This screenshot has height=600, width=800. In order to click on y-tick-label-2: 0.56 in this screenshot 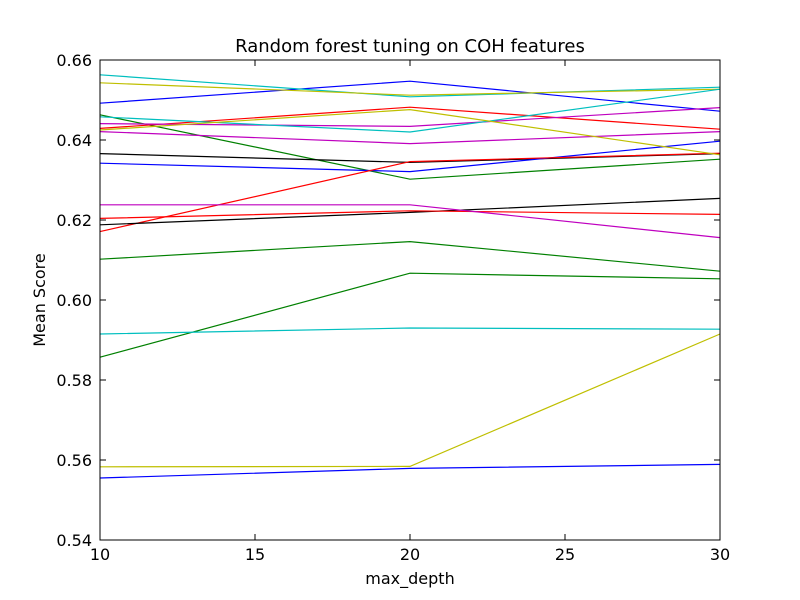, I will do `click(74, 460)`.